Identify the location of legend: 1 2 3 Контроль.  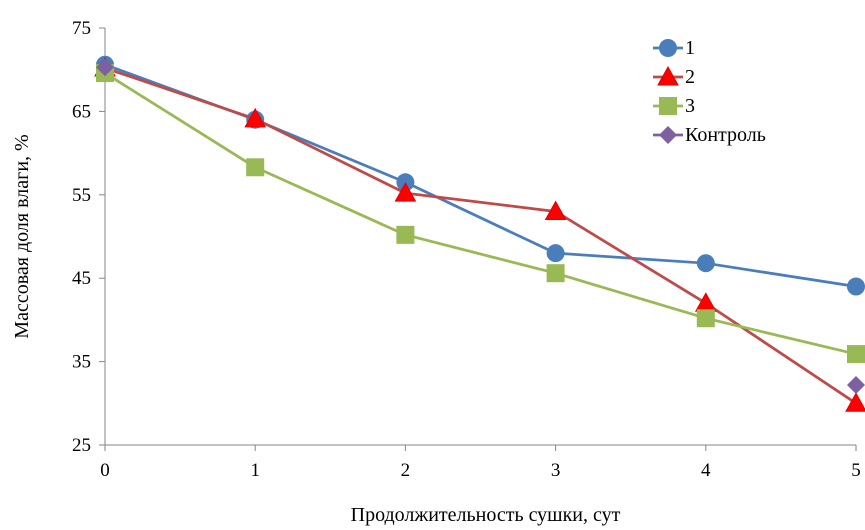
(709, 91).